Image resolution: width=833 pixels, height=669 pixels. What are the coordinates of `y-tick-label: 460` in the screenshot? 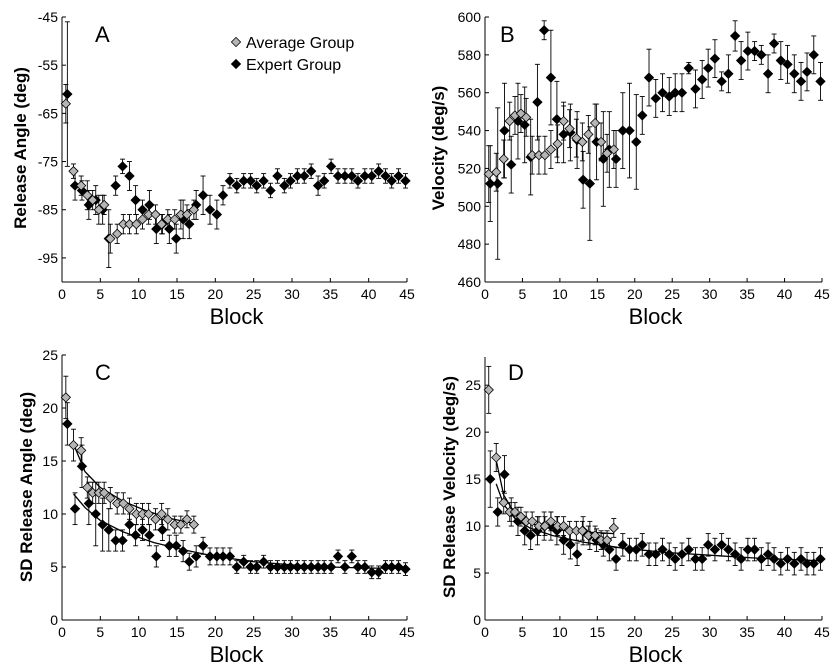 It's located at (470, 282).